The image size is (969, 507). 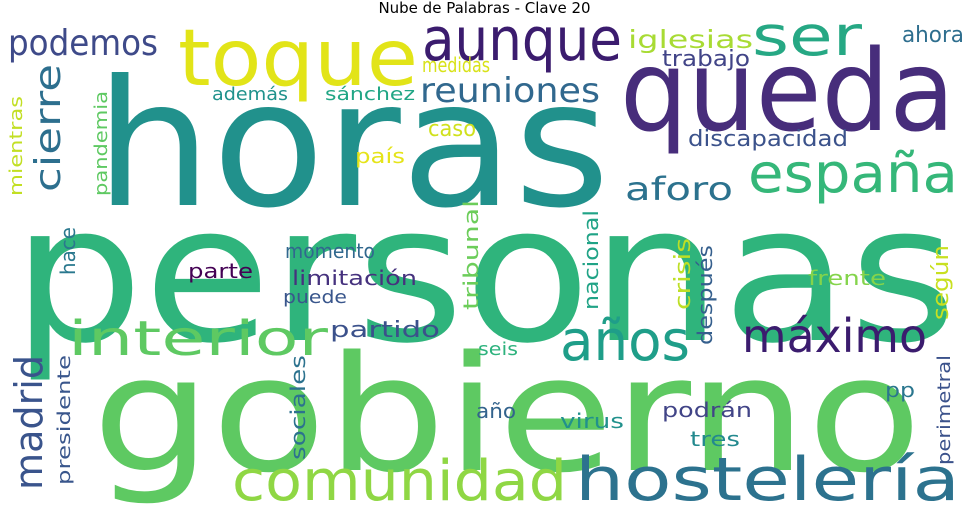 What do you see at coordinates (64, 420) in the screenshot?
I see `word-presidente: presidente` at bounding box center [64, 420].